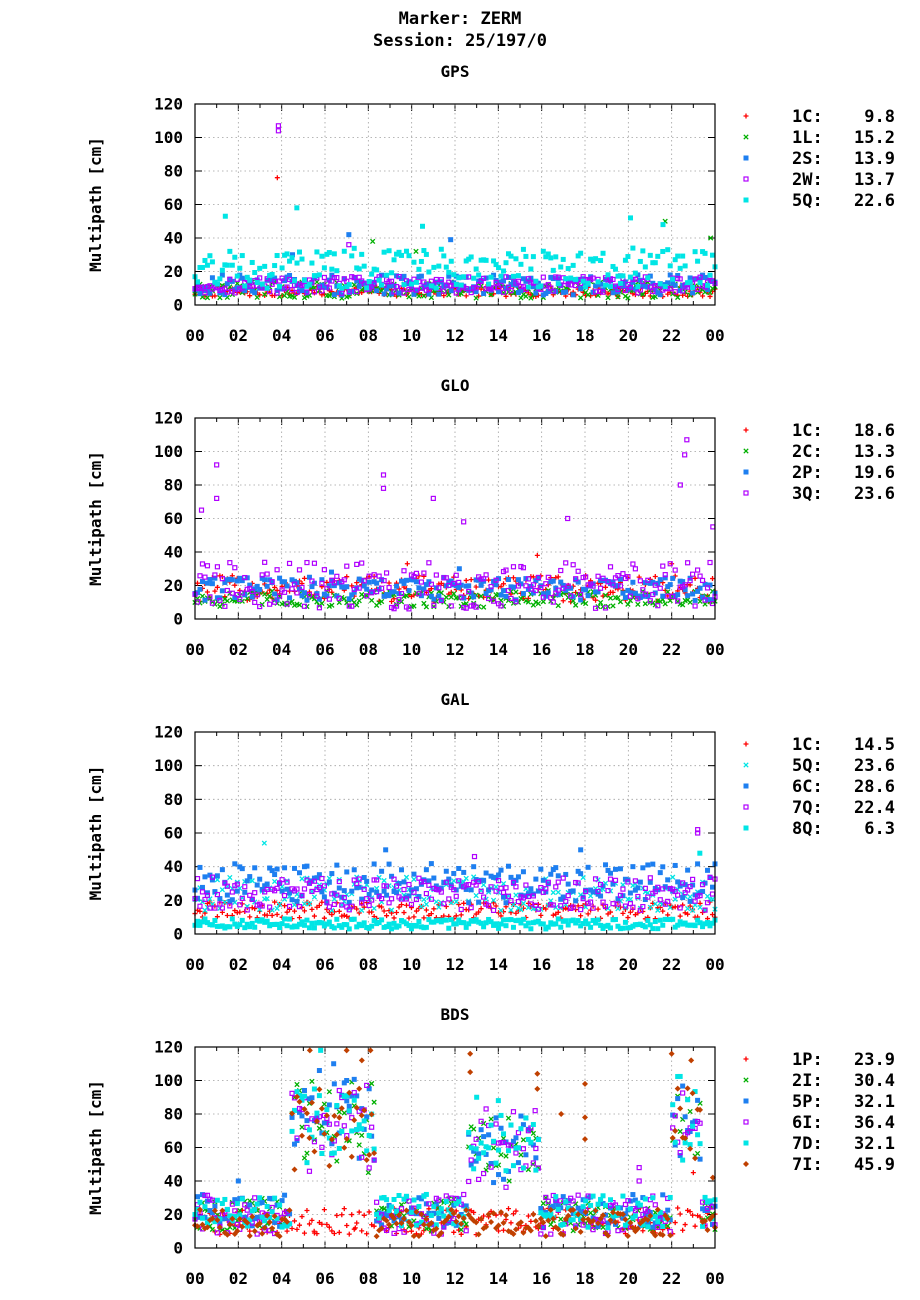 The width and height of the screenshot is (920, 1300). Describe the element at coordinates (807, 1081) in the screenshot. I see `legend-label-2I: 2I:` at that location.